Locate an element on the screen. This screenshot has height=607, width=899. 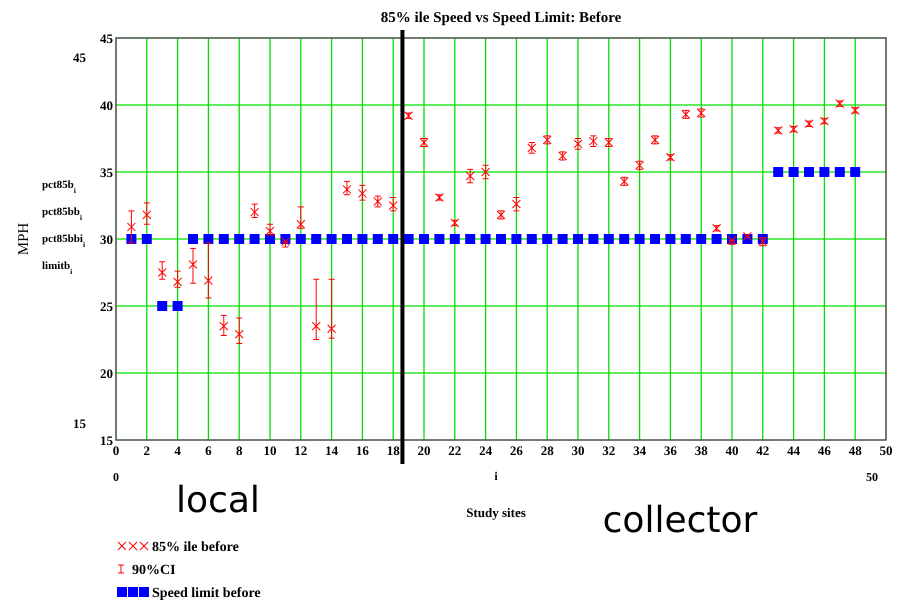
y-tick-label: 20 is located at coordinates (106, 373).